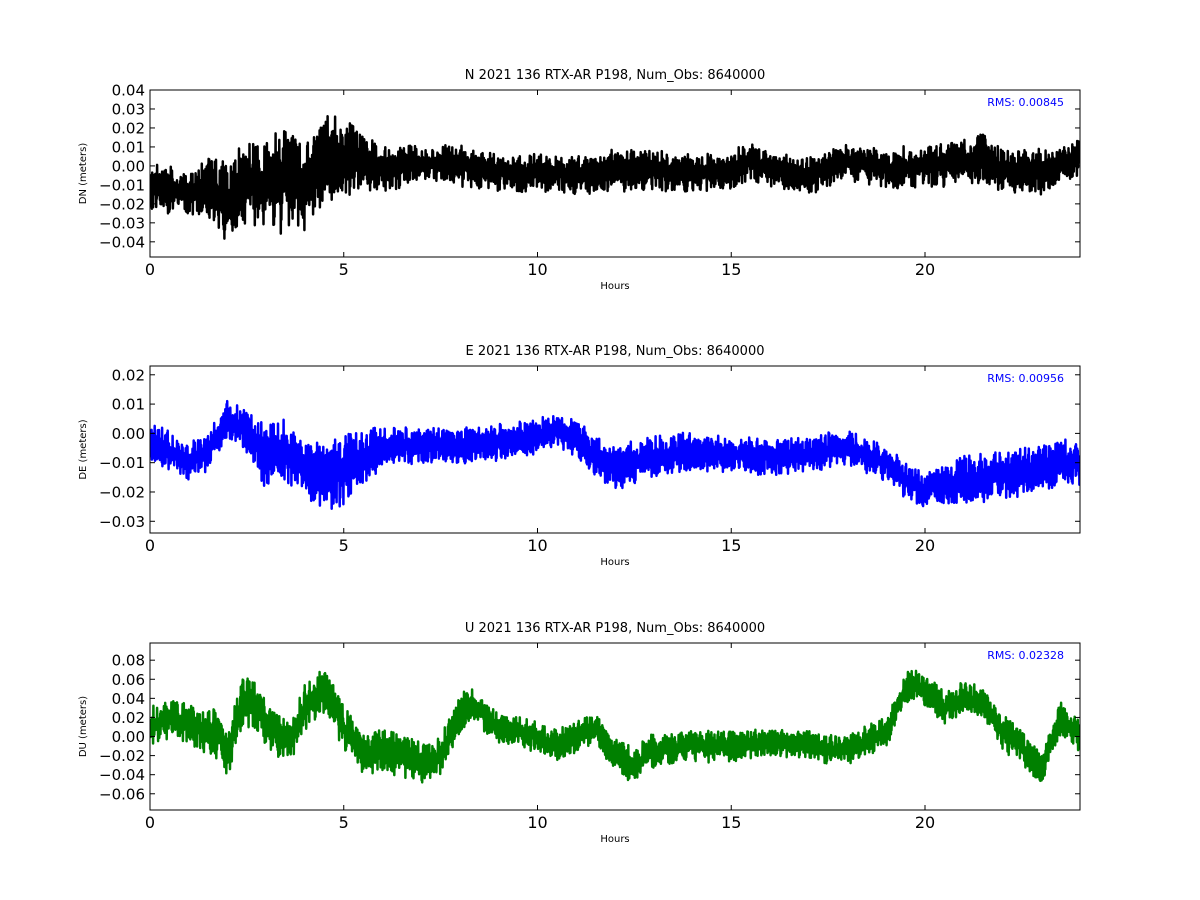 The image size is (1200, 900). I want to click on east-ytick-label: 0.02, so click(128, 375).